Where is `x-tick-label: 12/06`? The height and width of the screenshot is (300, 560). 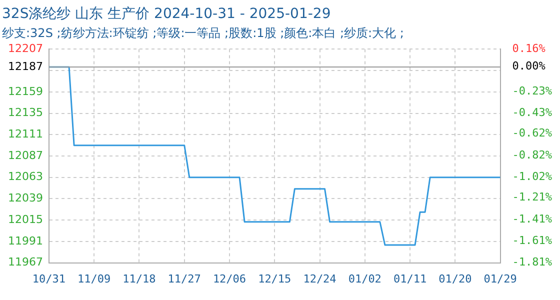 x-tick-label: 12/06 is located at coordinates (229, 279).